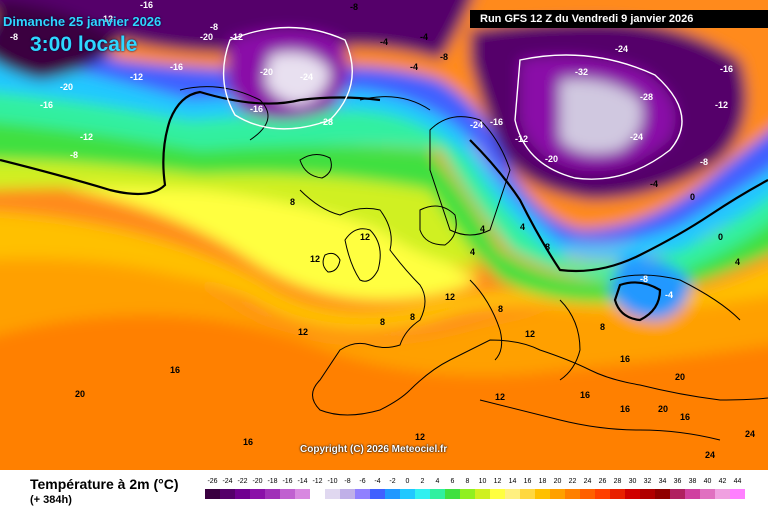 The image size is (768, 512). What do you see at coordinates (572, 481) in the screenshot?
I see `scale-label: 22` at bounding box center [572, 481].